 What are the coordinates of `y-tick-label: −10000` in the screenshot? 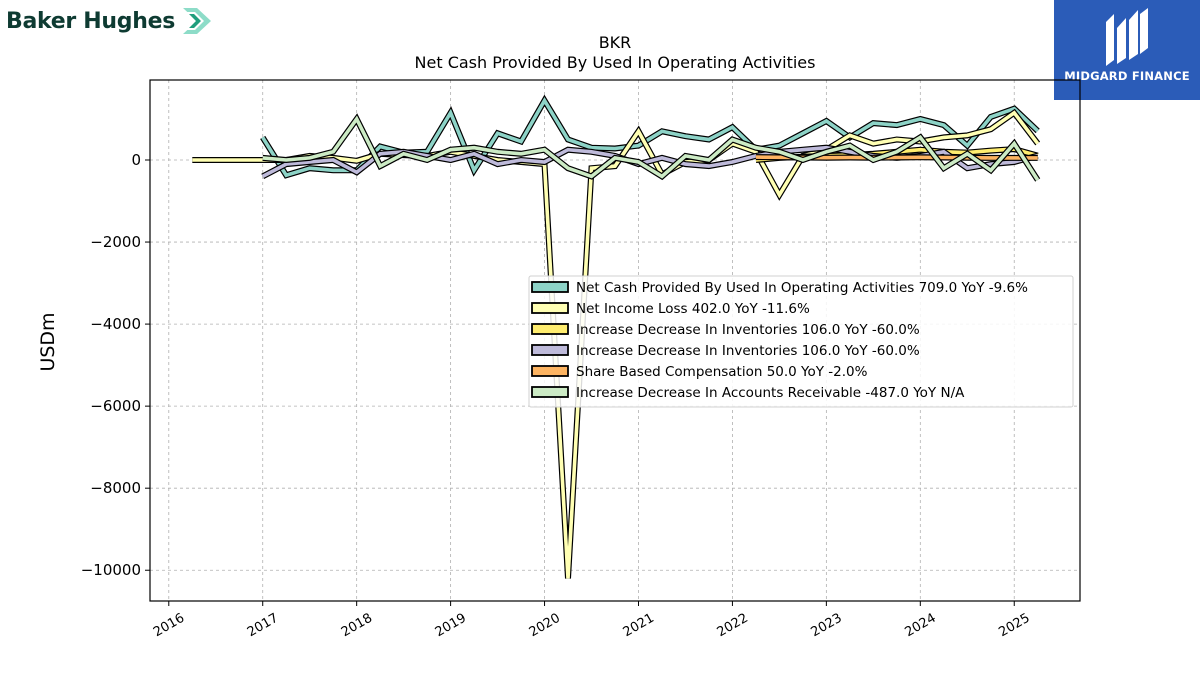 It's located at (111, 570).